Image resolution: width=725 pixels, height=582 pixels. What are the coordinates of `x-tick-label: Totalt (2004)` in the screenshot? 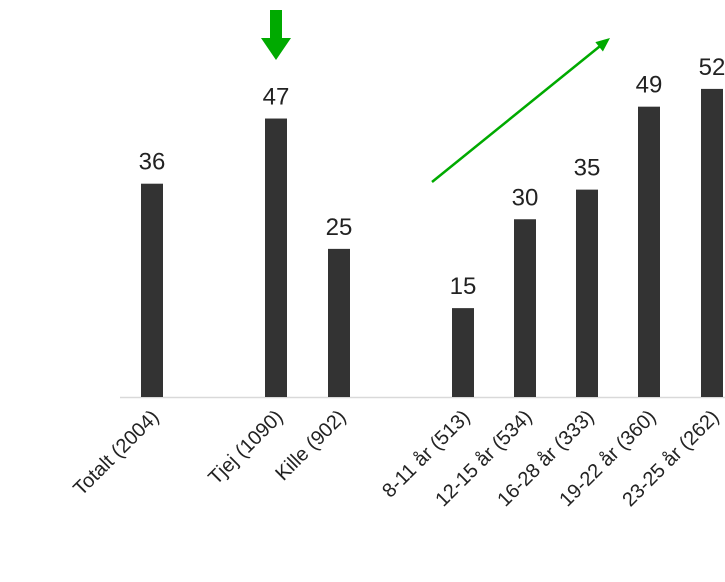 It's located at (116, 453).